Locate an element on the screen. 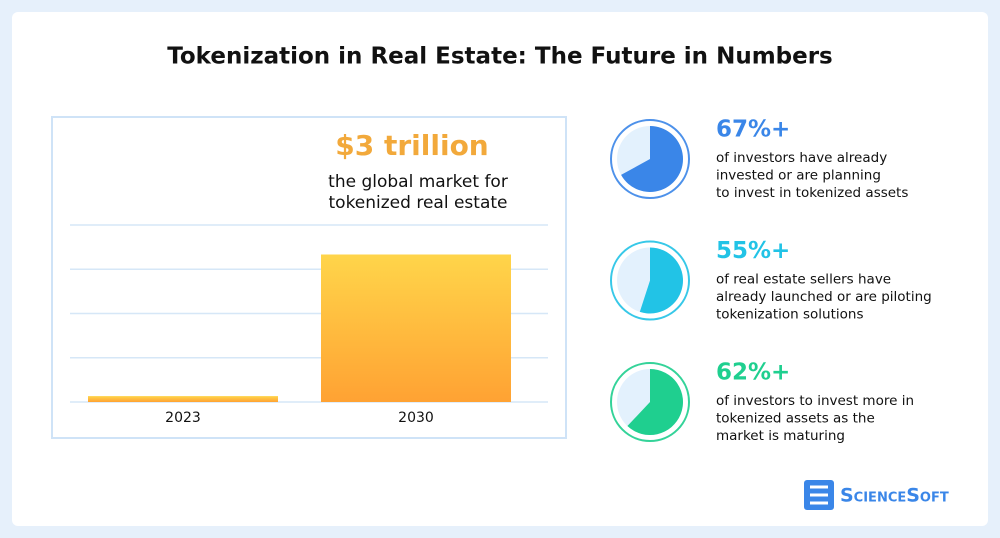 The width and height of the screenshot is (1000, 538). brand: ScienceSoft is located at coordinates (894, 496).